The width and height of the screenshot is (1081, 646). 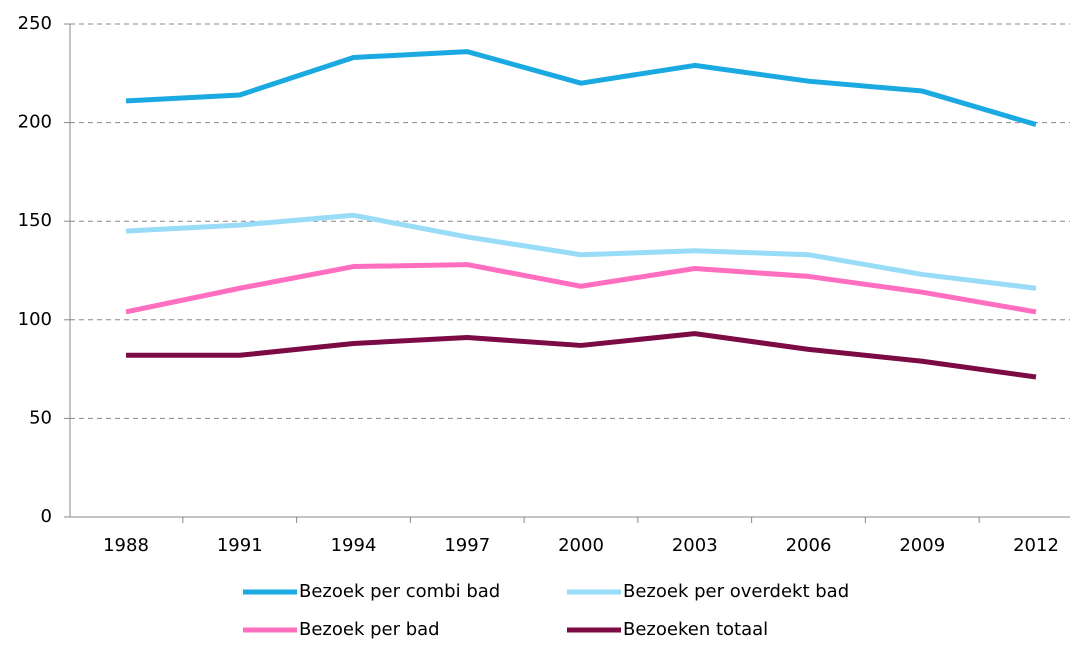 What do you see at coordinates (40, 417) in the screenshot?
I see `y-tick-label: 50` at bounding box center [40, 417].